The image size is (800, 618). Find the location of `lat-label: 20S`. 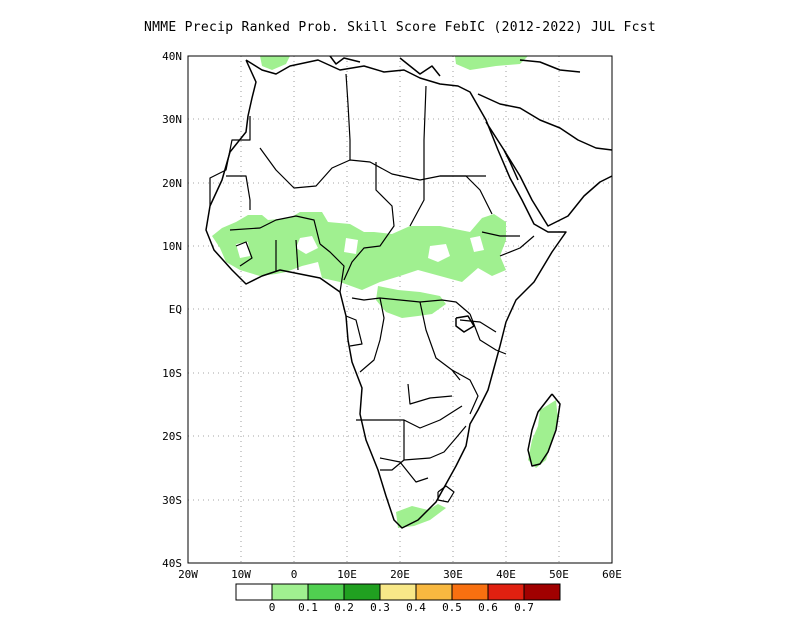

lat-label: 20S is located at coordinates (172, 436).